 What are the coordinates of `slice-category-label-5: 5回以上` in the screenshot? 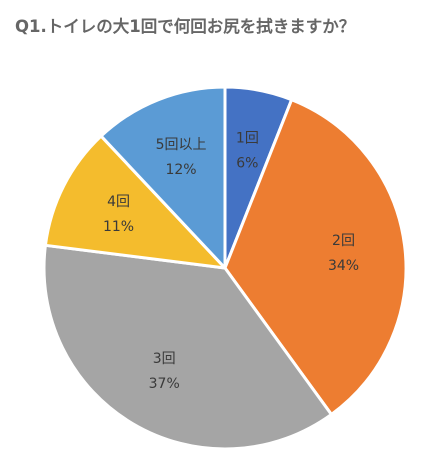 It's located at (181, 145).